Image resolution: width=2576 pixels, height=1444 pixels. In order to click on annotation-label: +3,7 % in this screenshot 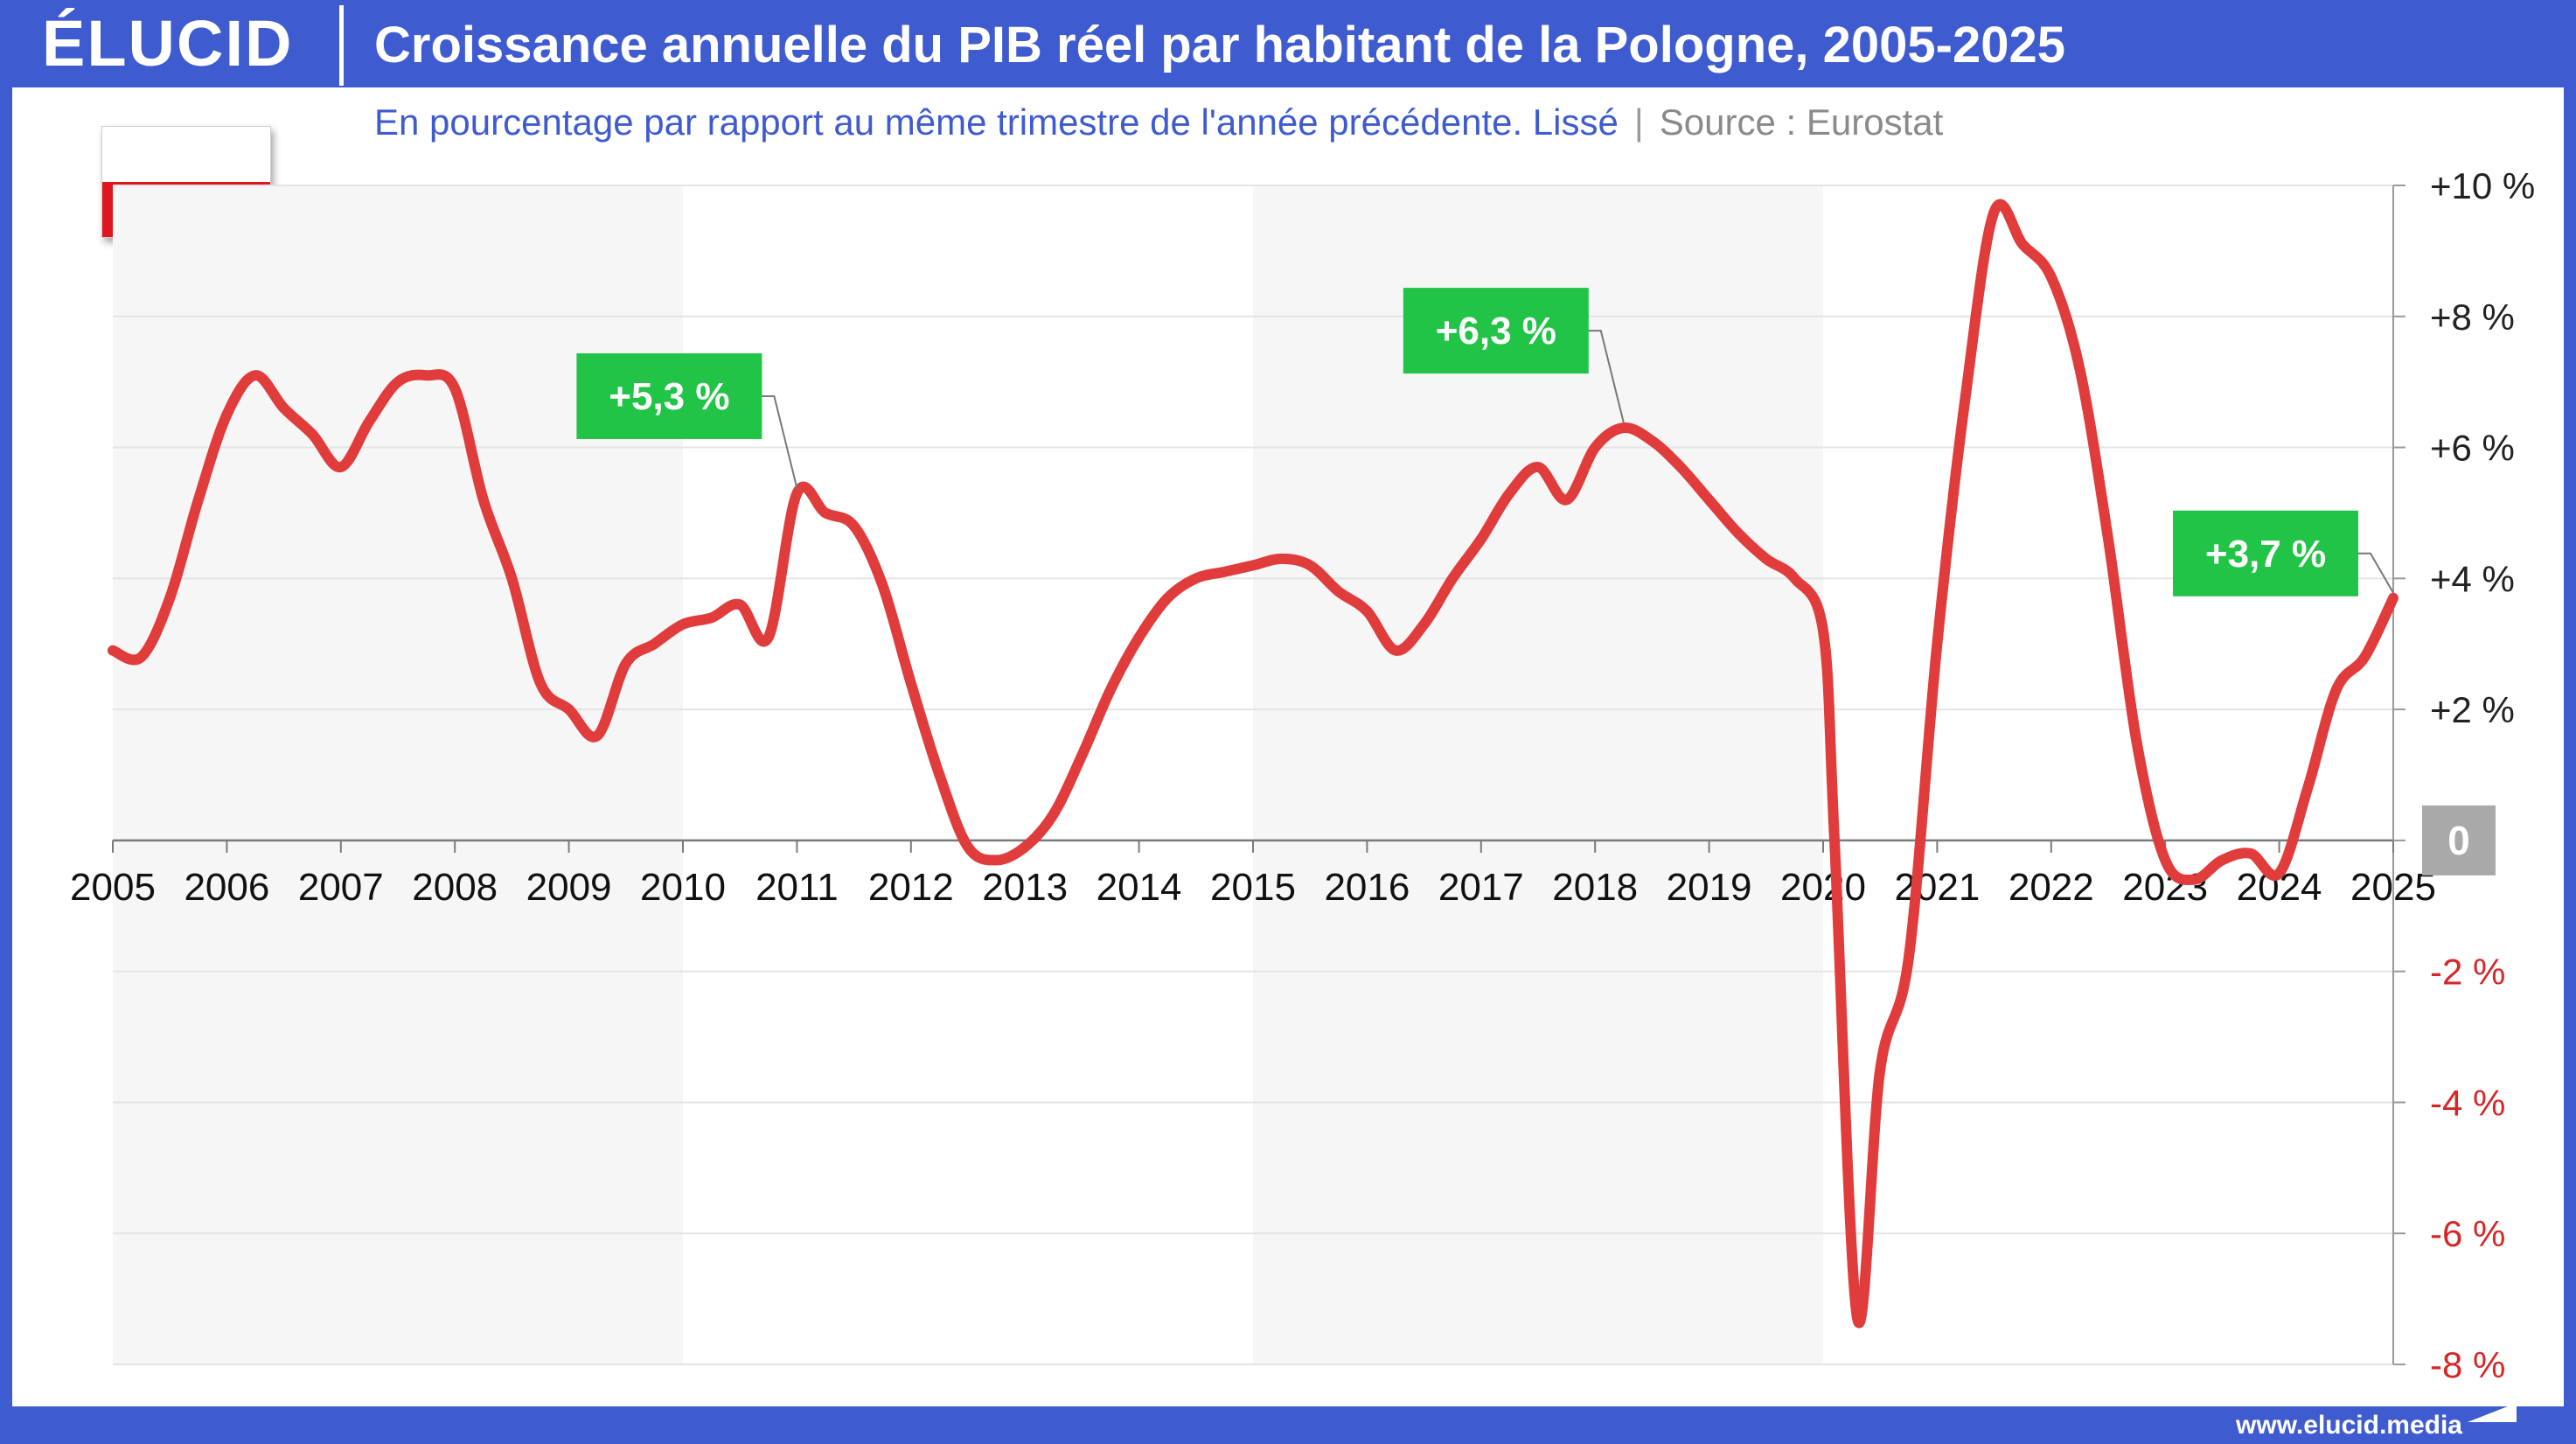, I will do `click(2265, 554)`.